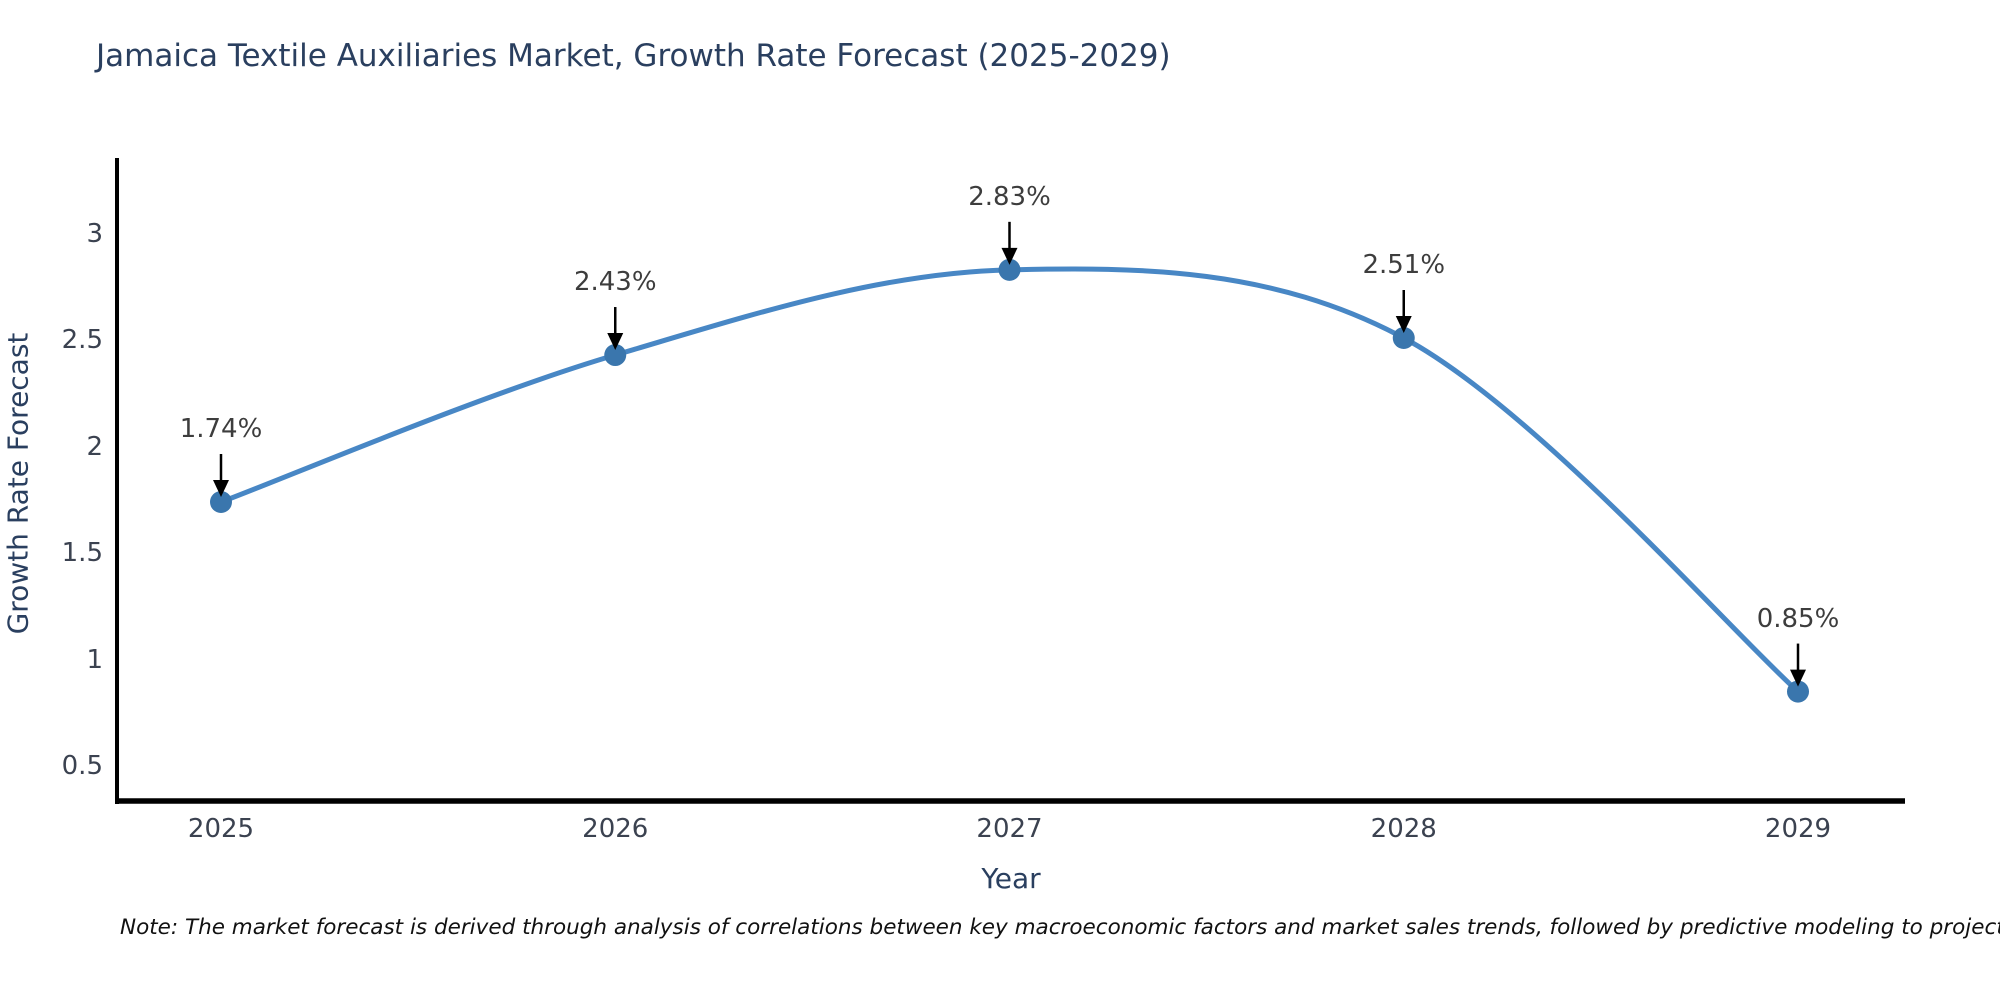  I want to click on x-tick-label: 2027, so click(1009, 829).